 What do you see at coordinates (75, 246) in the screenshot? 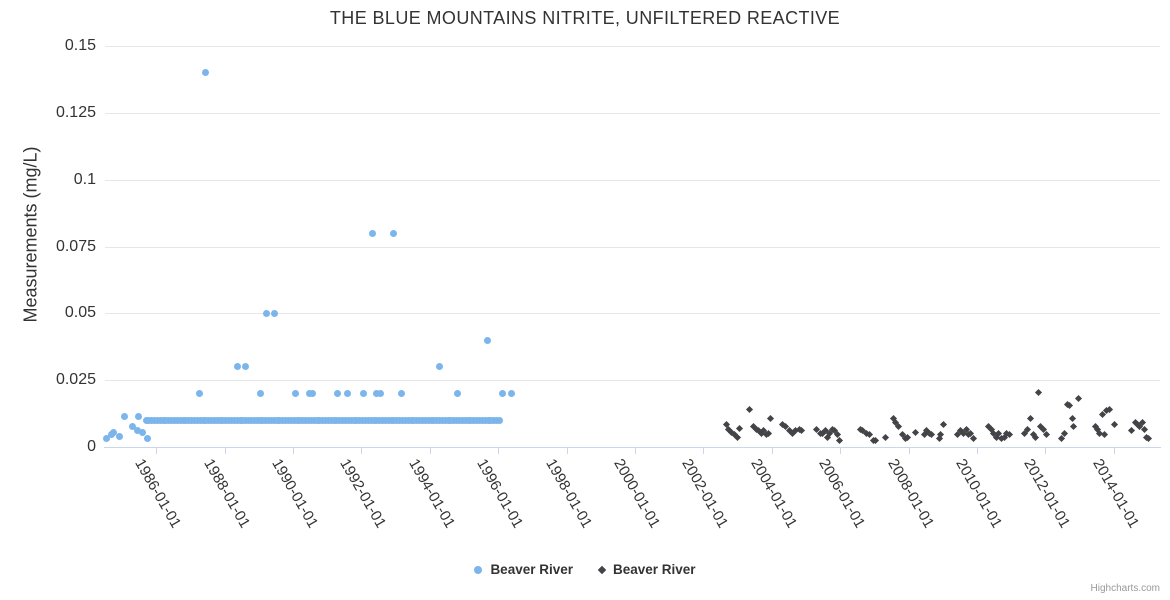
I see `y-axis-tick-label: 0.075` at bounding box center [75, 246].